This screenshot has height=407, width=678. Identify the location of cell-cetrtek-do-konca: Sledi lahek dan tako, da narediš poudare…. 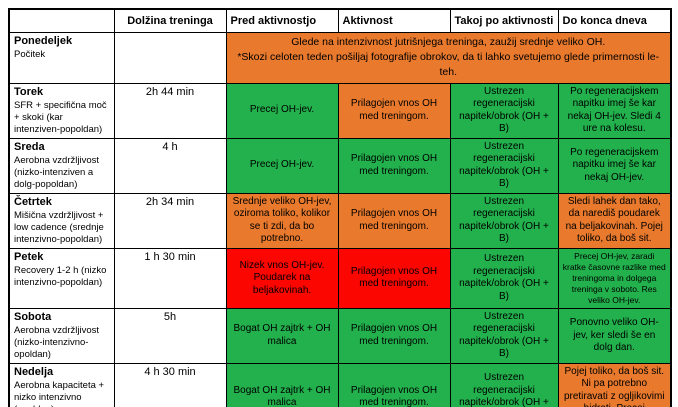
(614, 220).